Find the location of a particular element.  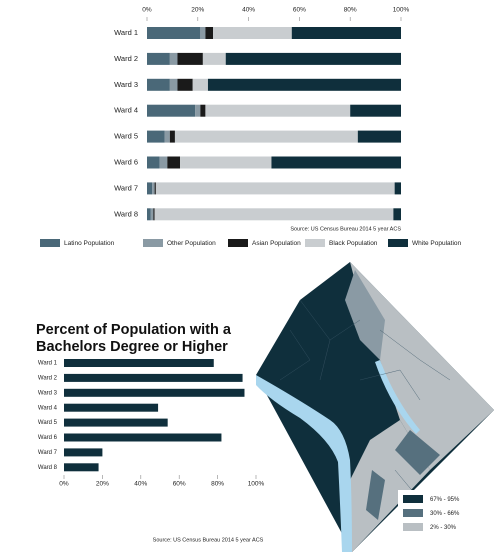

legend-label: Latino Population is located at coordinates (89, 243).